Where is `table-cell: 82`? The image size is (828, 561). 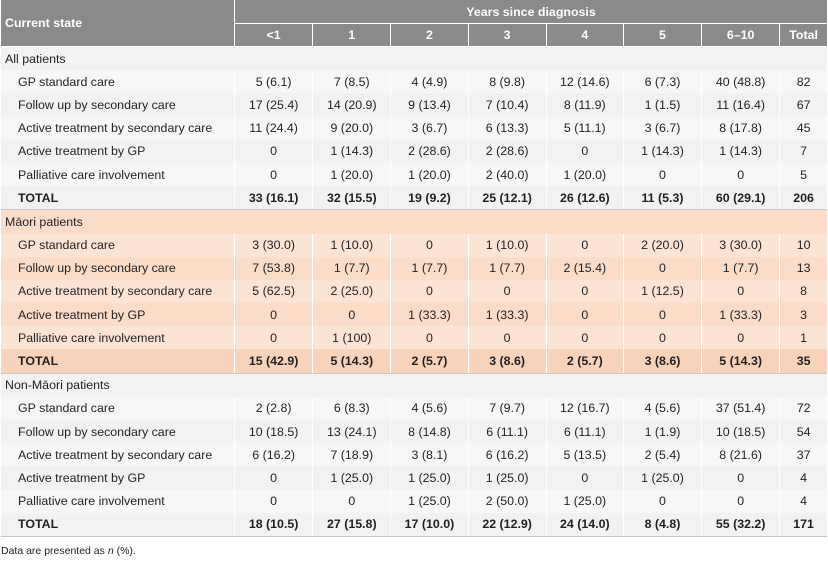 table-cell: 82 is located at coordinates (803, 82).